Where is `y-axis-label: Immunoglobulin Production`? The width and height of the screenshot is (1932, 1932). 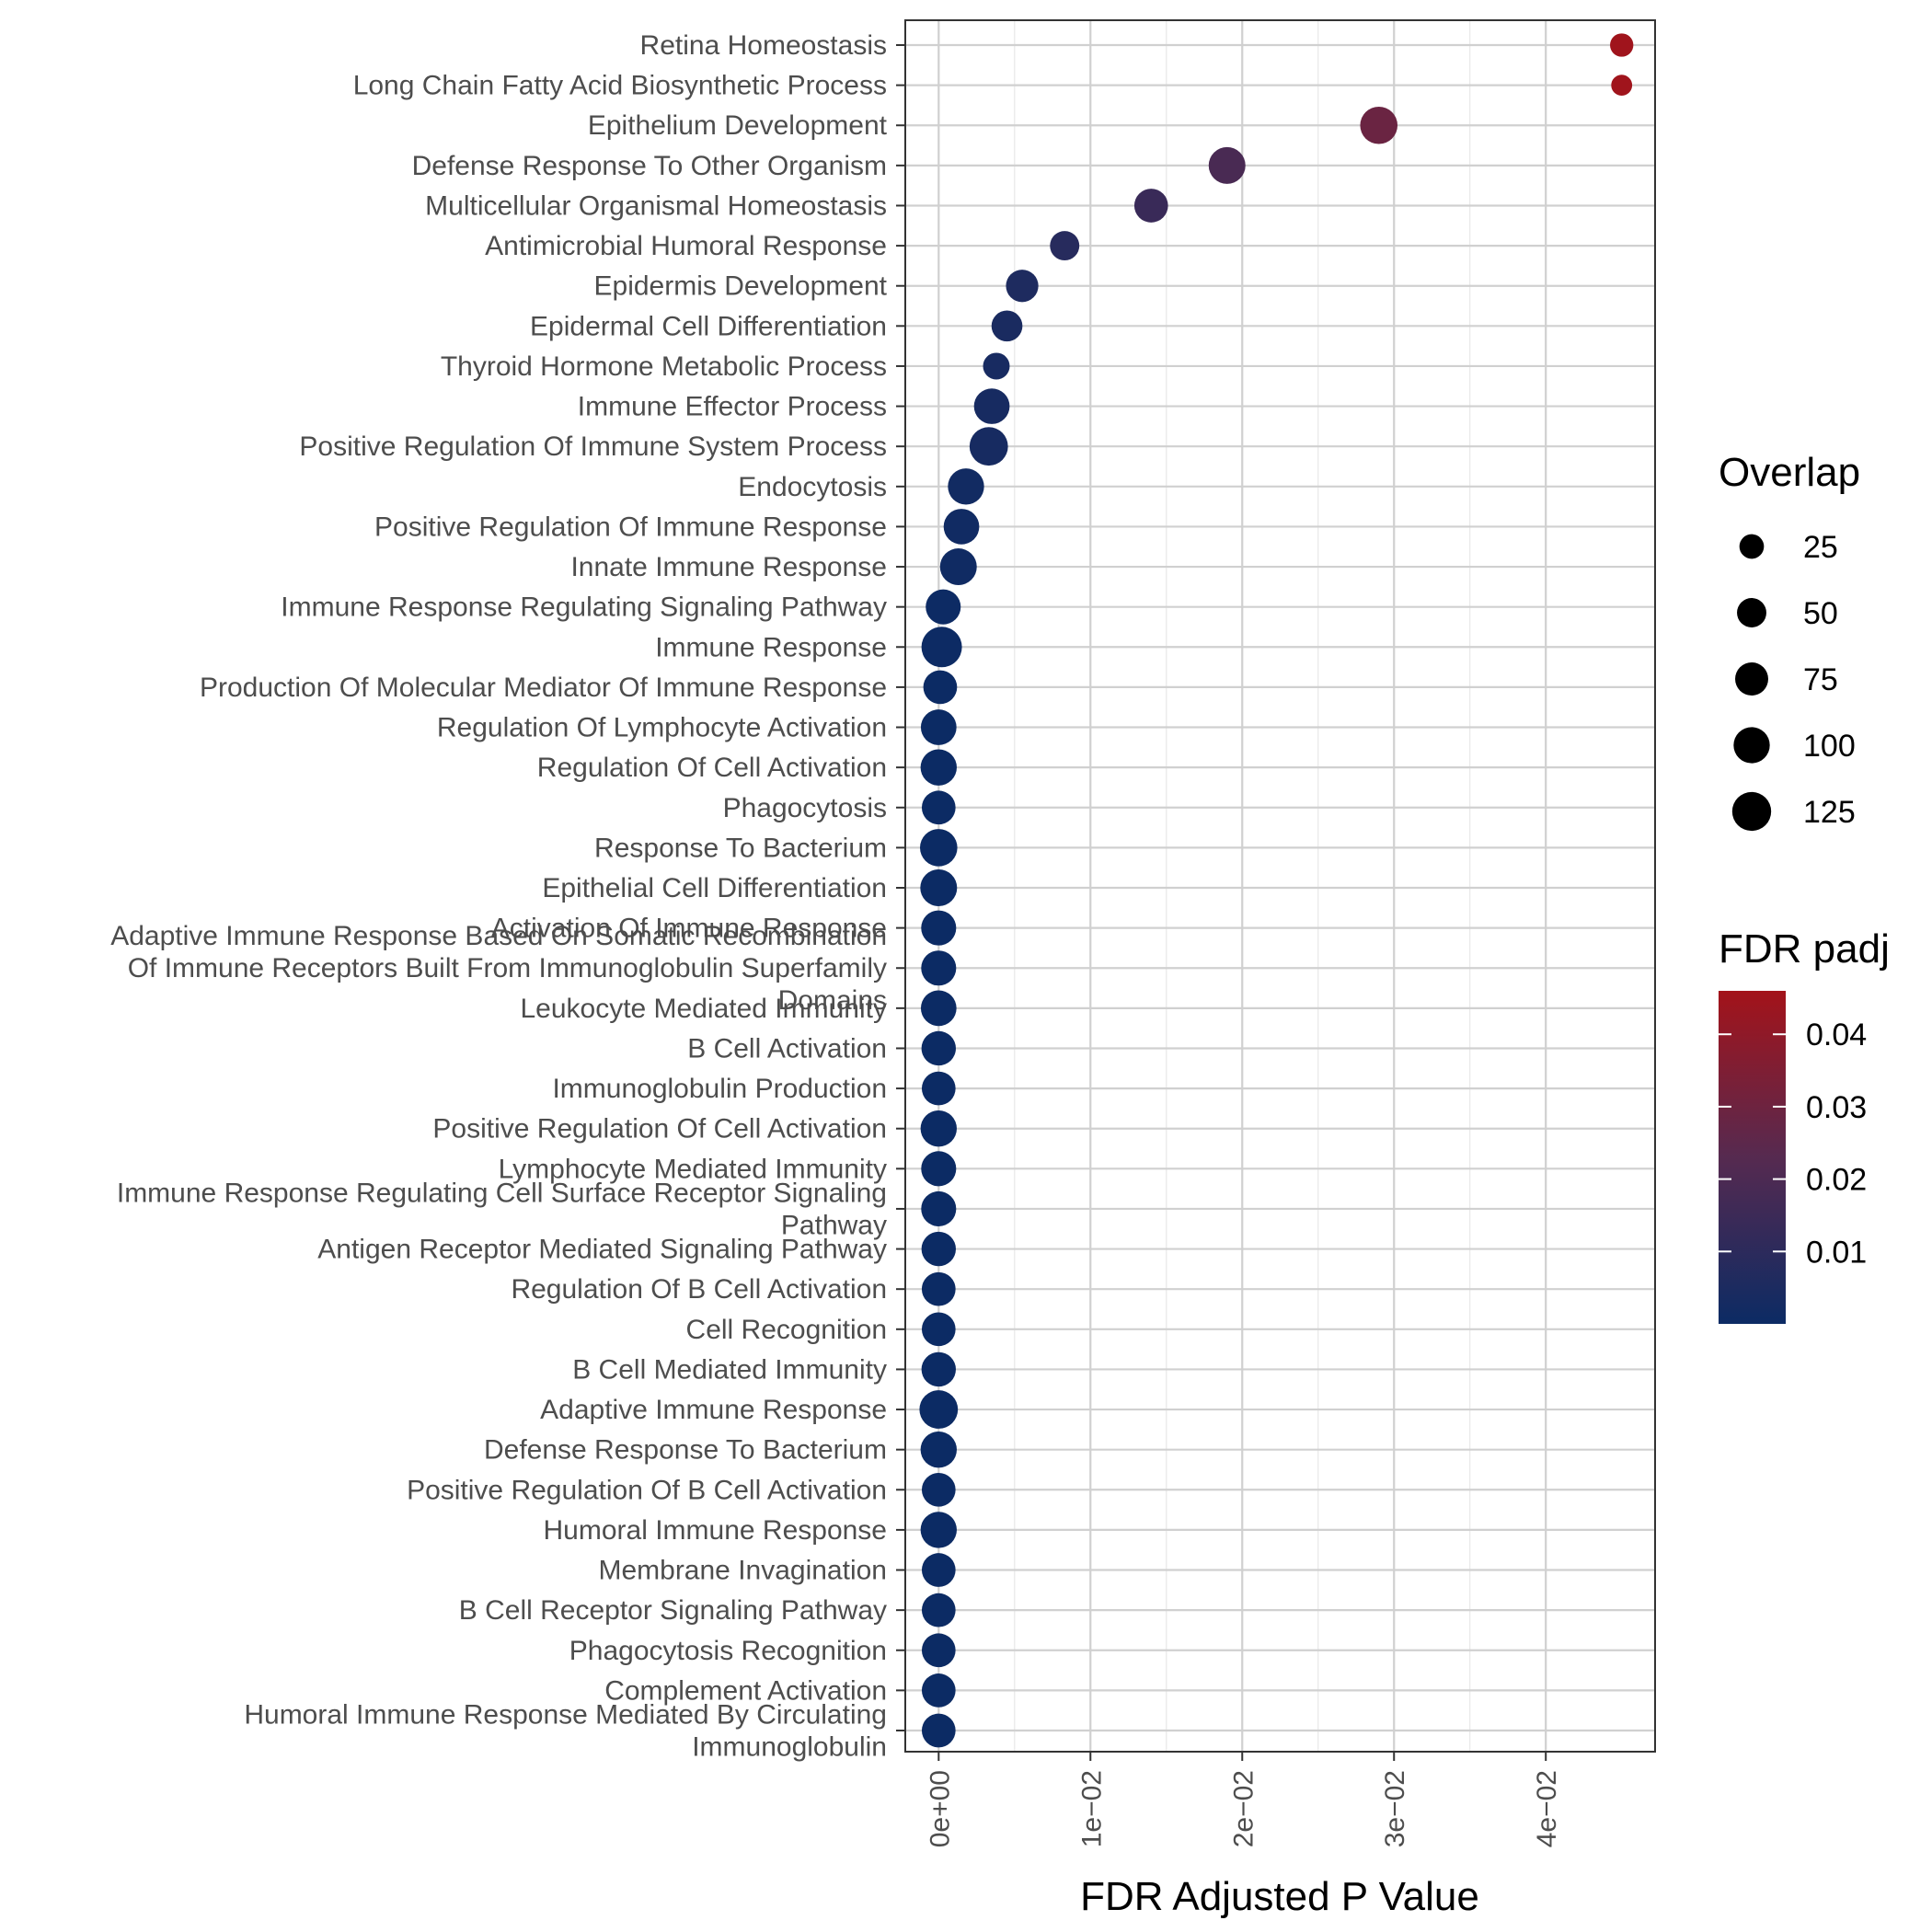
y-axis-label: Immunoglobulin Production is located at coordinates (719, 1089).